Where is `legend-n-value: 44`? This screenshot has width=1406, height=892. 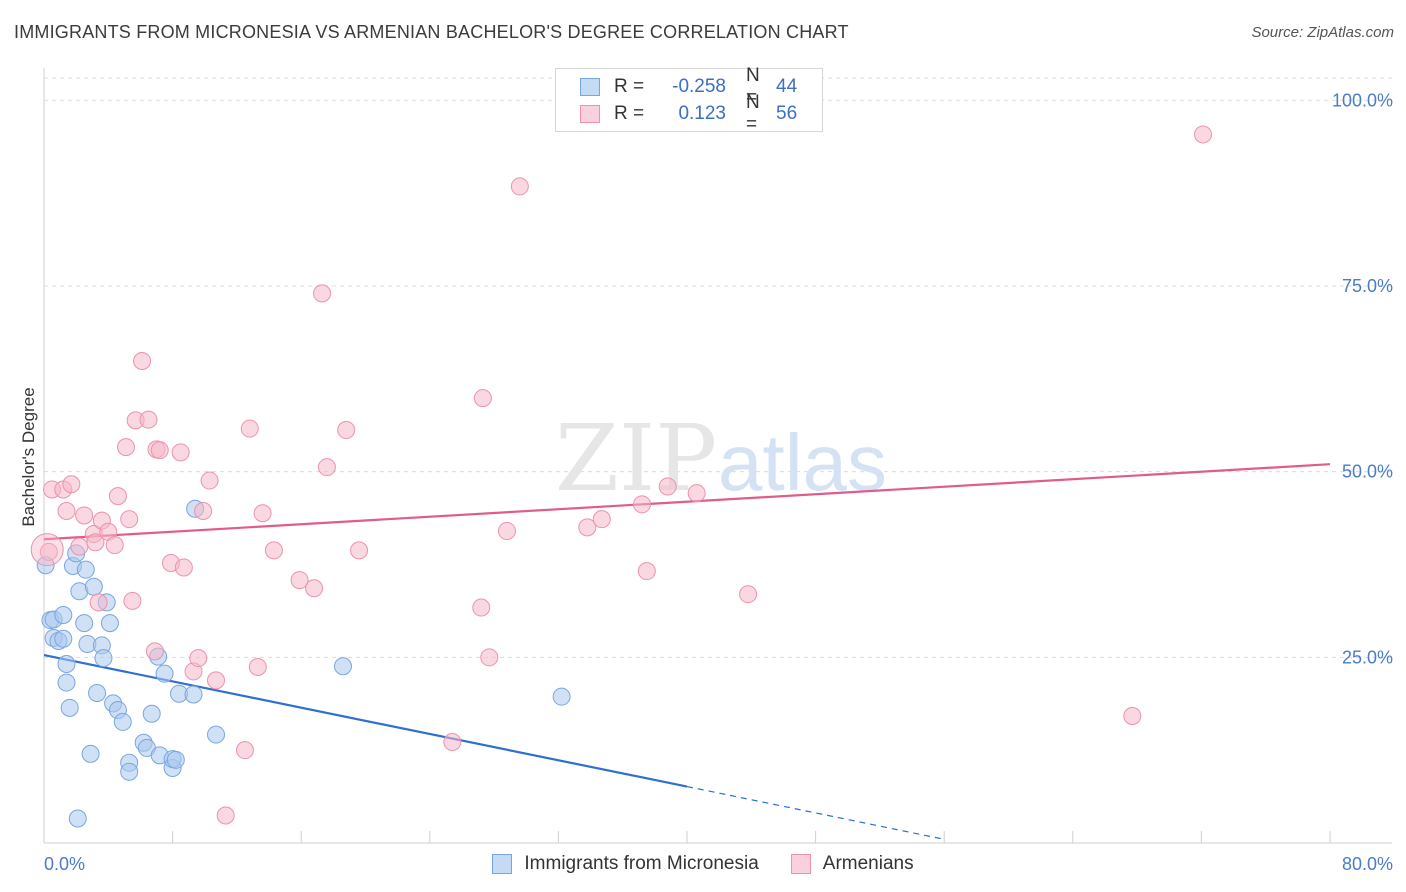 legend-n-value: 44 is located at coordinates (787, 86).